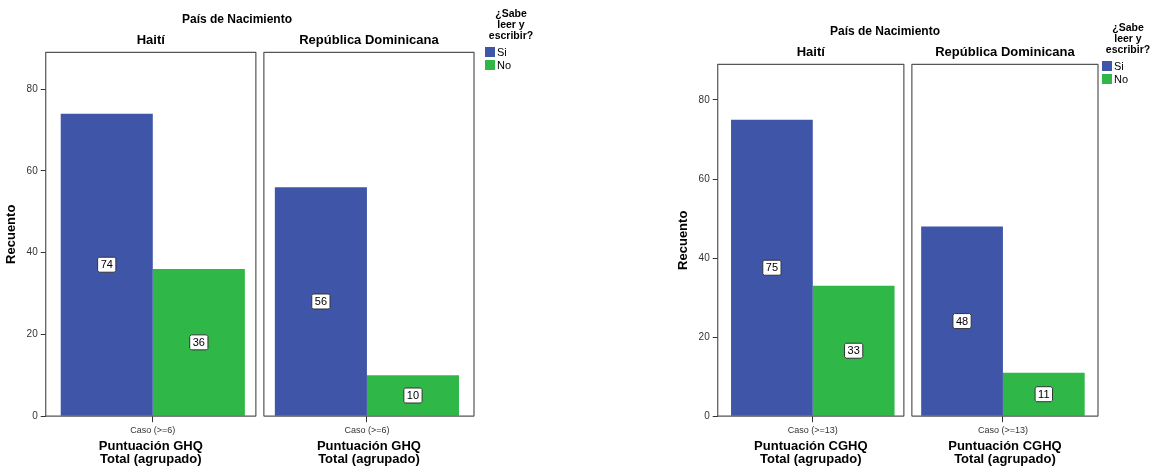  I want to click on data-label: 11, so click(1044, 393).